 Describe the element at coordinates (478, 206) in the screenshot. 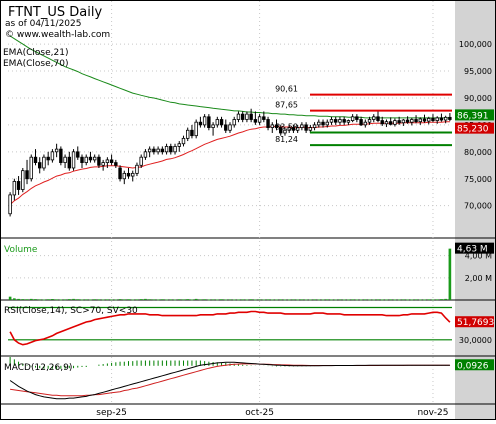

I see `price-tick-label: 70,000` at that location.